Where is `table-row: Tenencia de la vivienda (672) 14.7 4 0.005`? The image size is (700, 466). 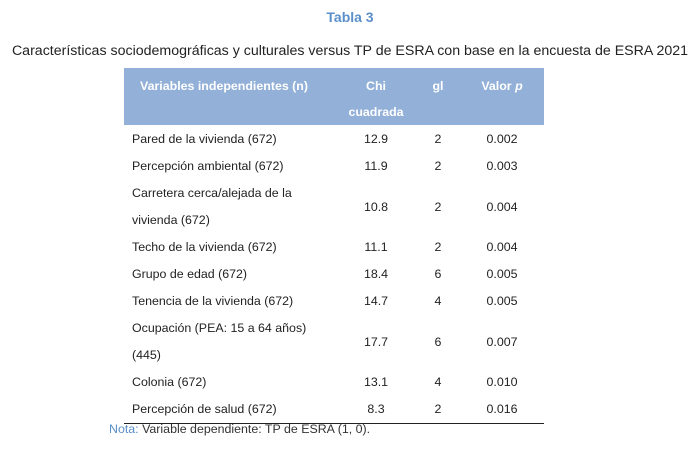
table-row: Tenencia de la vivienda (672) 14.7 4 0.005 is located at coordinates (334, 301).